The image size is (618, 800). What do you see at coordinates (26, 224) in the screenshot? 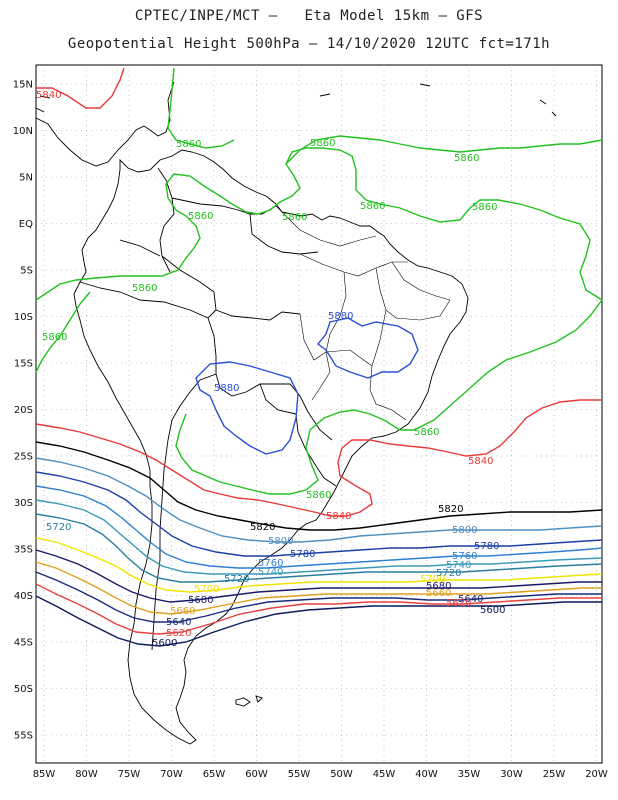
I see `latitude-tick-label: EQ` at bounding box center [26, 224].